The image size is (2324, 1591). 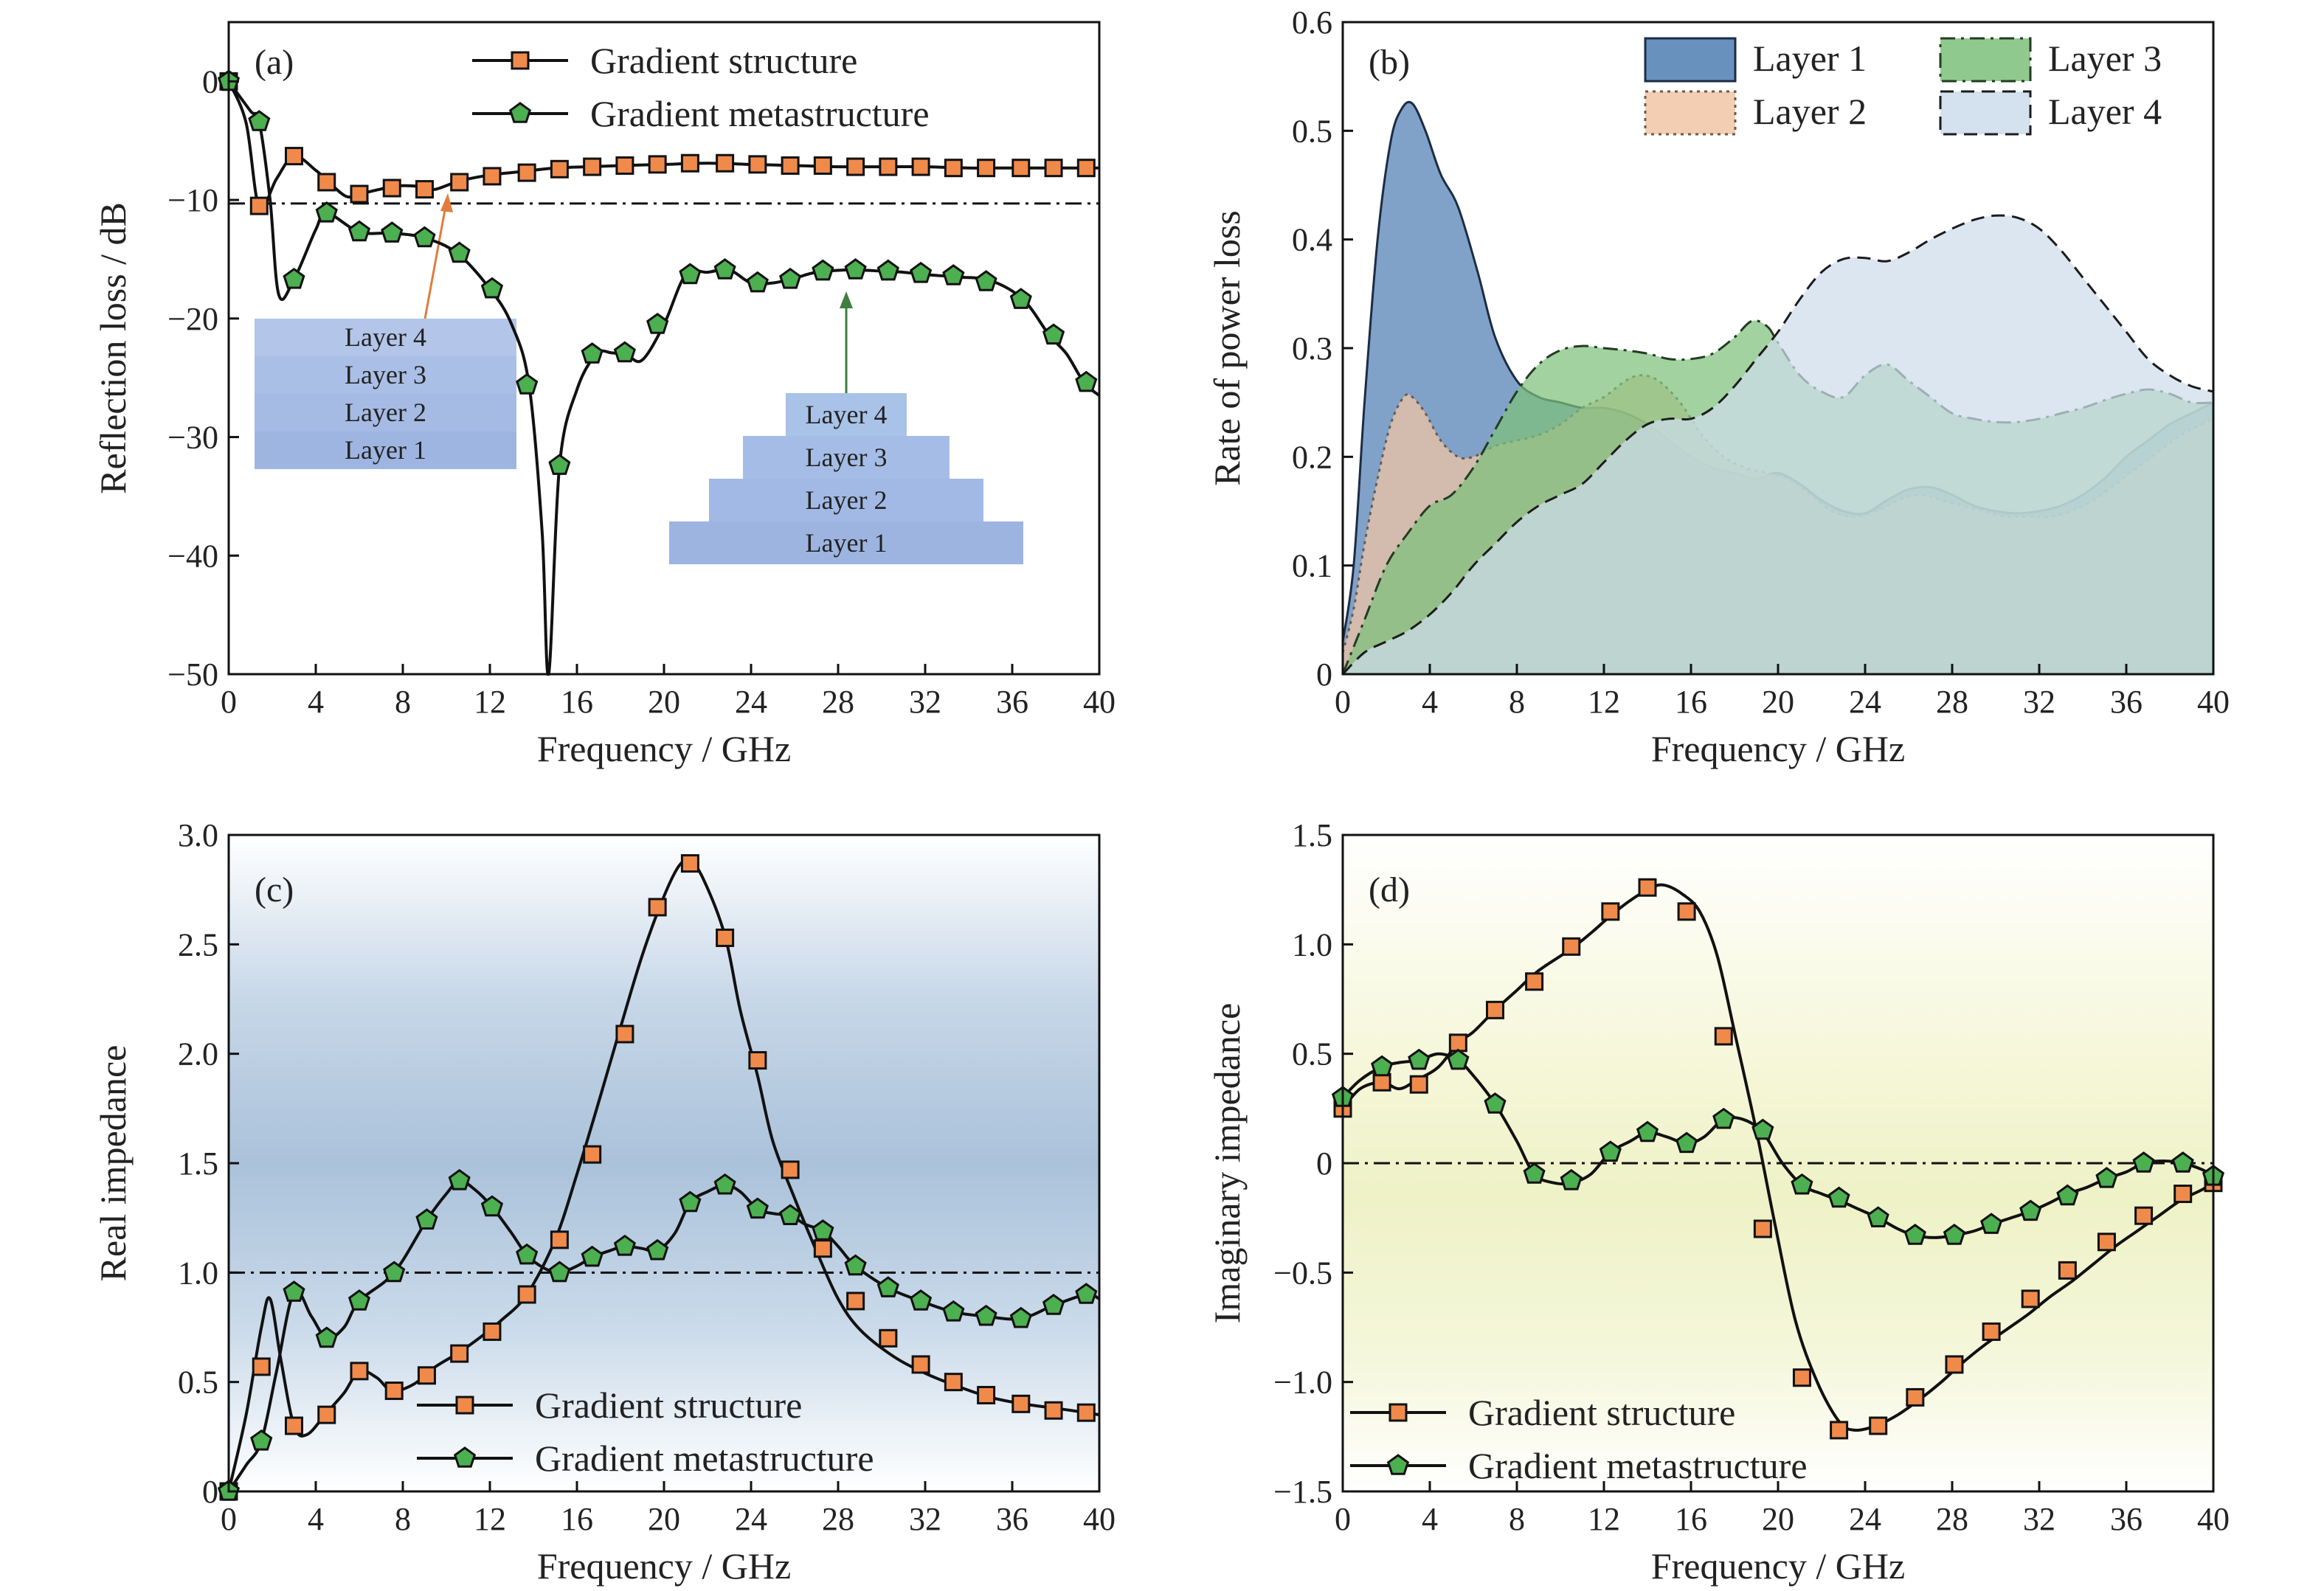 I want to click on series-markers-gradient-structure, so click(x=657, y=143).